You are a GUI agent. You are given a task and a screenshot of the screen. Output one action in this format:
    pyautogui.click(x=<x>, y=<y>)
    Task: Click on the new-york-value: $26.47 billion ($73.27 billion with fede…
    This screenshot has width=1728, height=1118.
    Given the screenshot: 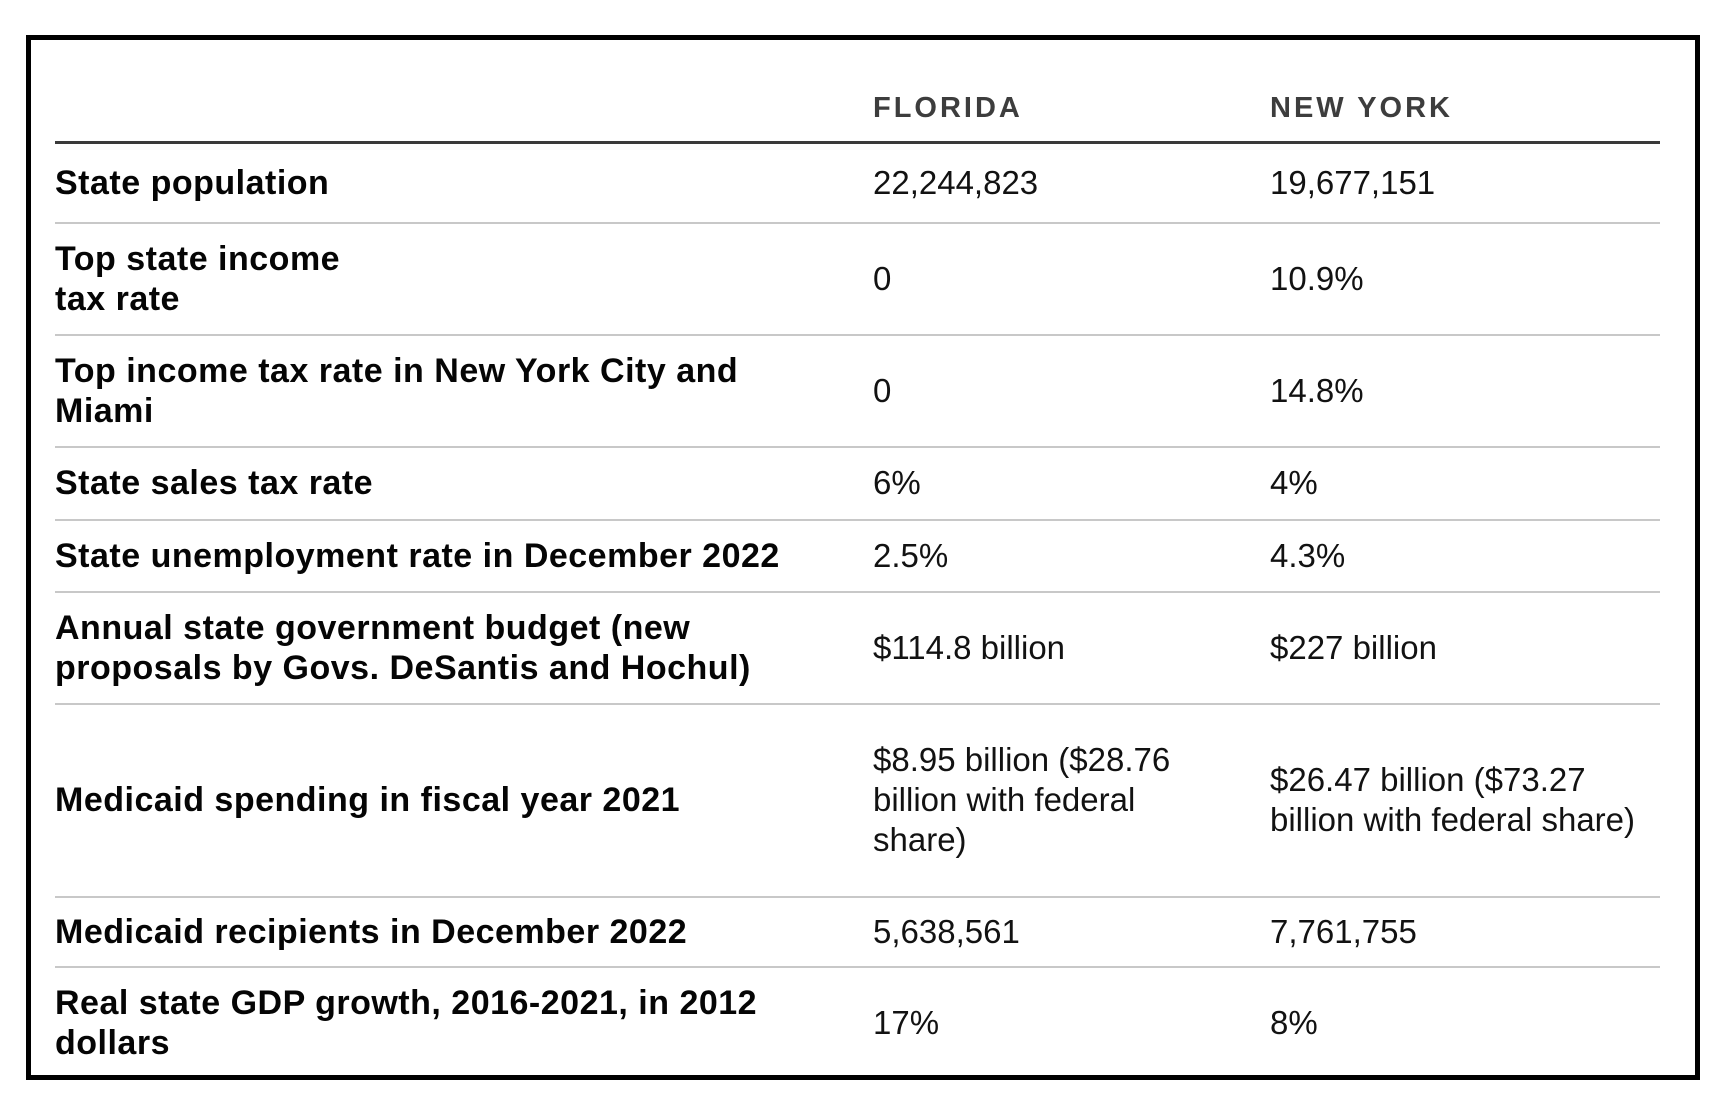 What is the action you would take?
    pyautogui.click(x=1465, y=800)
    